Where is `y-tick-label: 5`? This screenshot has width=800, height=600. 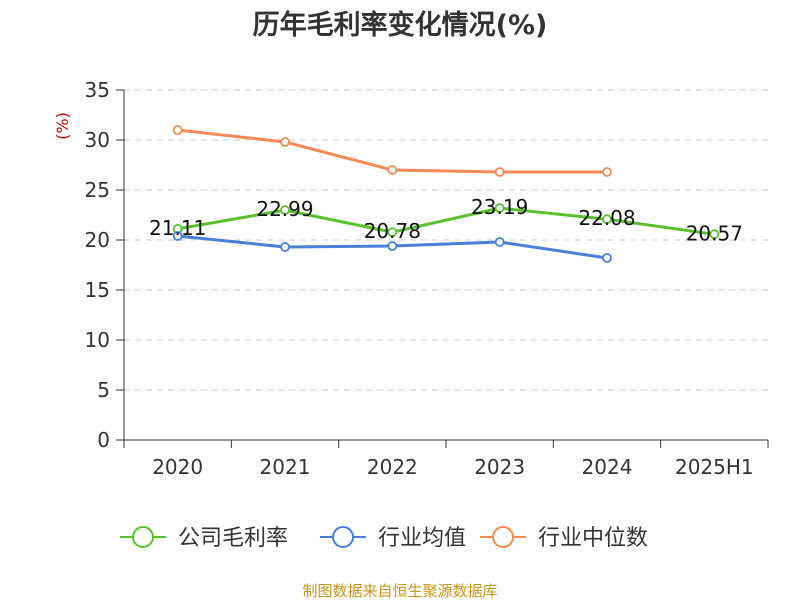
y-tick-label: 5 is located at coordinates (103, 390).